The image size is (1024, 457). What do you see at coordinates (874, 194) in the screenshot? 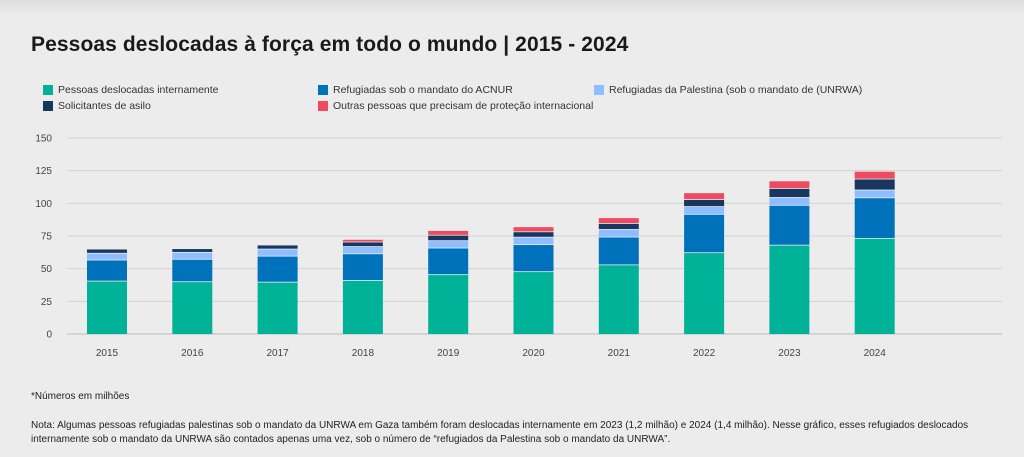
I see `bar-segment-2024-s2` at bounding box center [874, 194].